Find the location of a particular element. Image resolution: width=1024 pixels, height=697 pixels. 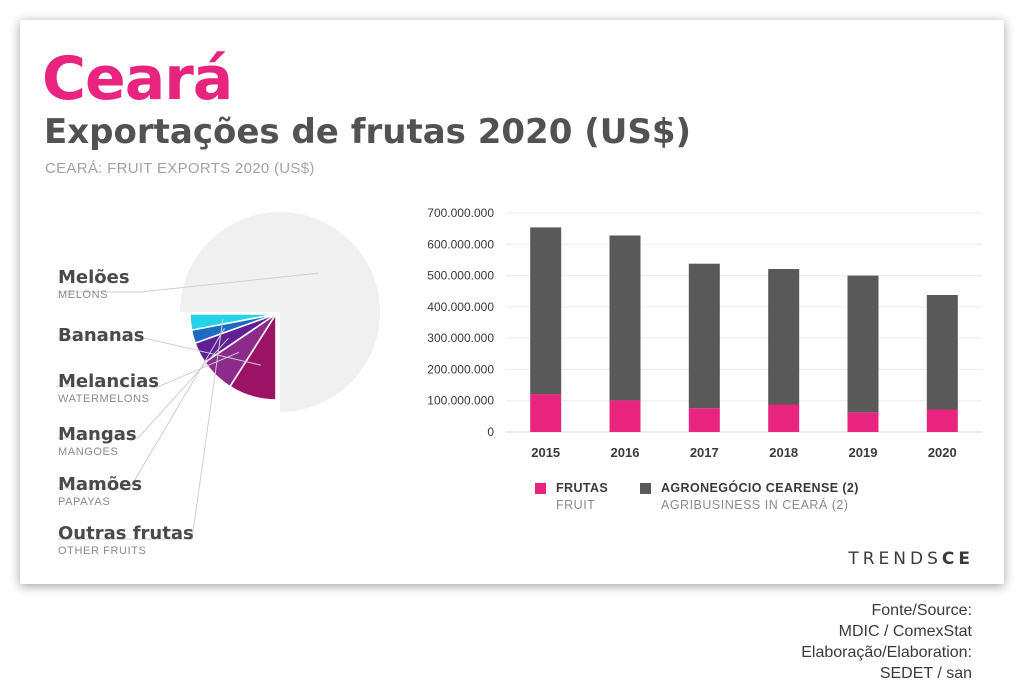

source-line: Elaboração/Elaboration: is located at coordinates (886, 652).